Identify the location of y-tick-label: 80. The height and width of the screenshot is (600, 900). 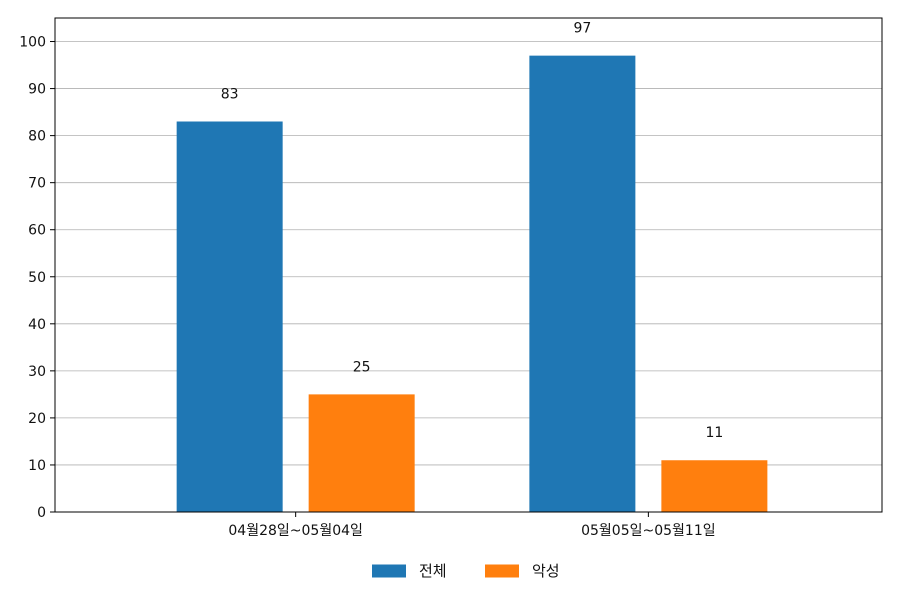
(37, 137).